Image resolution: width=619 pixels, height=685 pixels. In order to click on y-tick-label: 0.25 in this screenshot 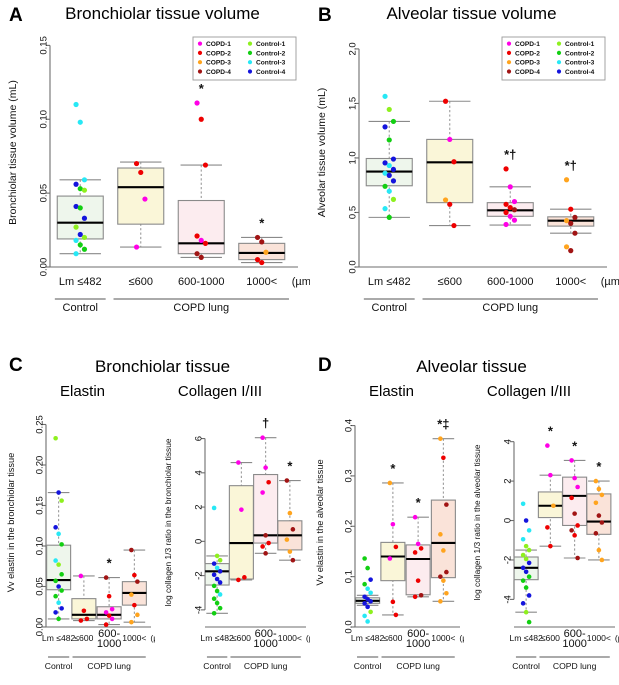, I will do `click(40, 424)`.